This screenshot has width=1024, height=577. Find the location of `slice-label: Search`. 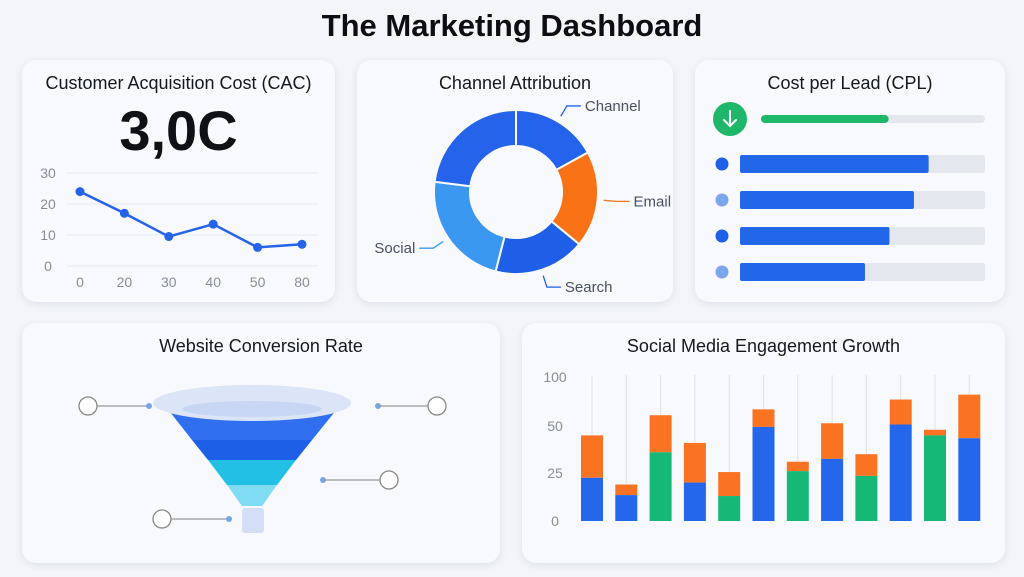

slice-label: Search is located at coordinates (589, 287).